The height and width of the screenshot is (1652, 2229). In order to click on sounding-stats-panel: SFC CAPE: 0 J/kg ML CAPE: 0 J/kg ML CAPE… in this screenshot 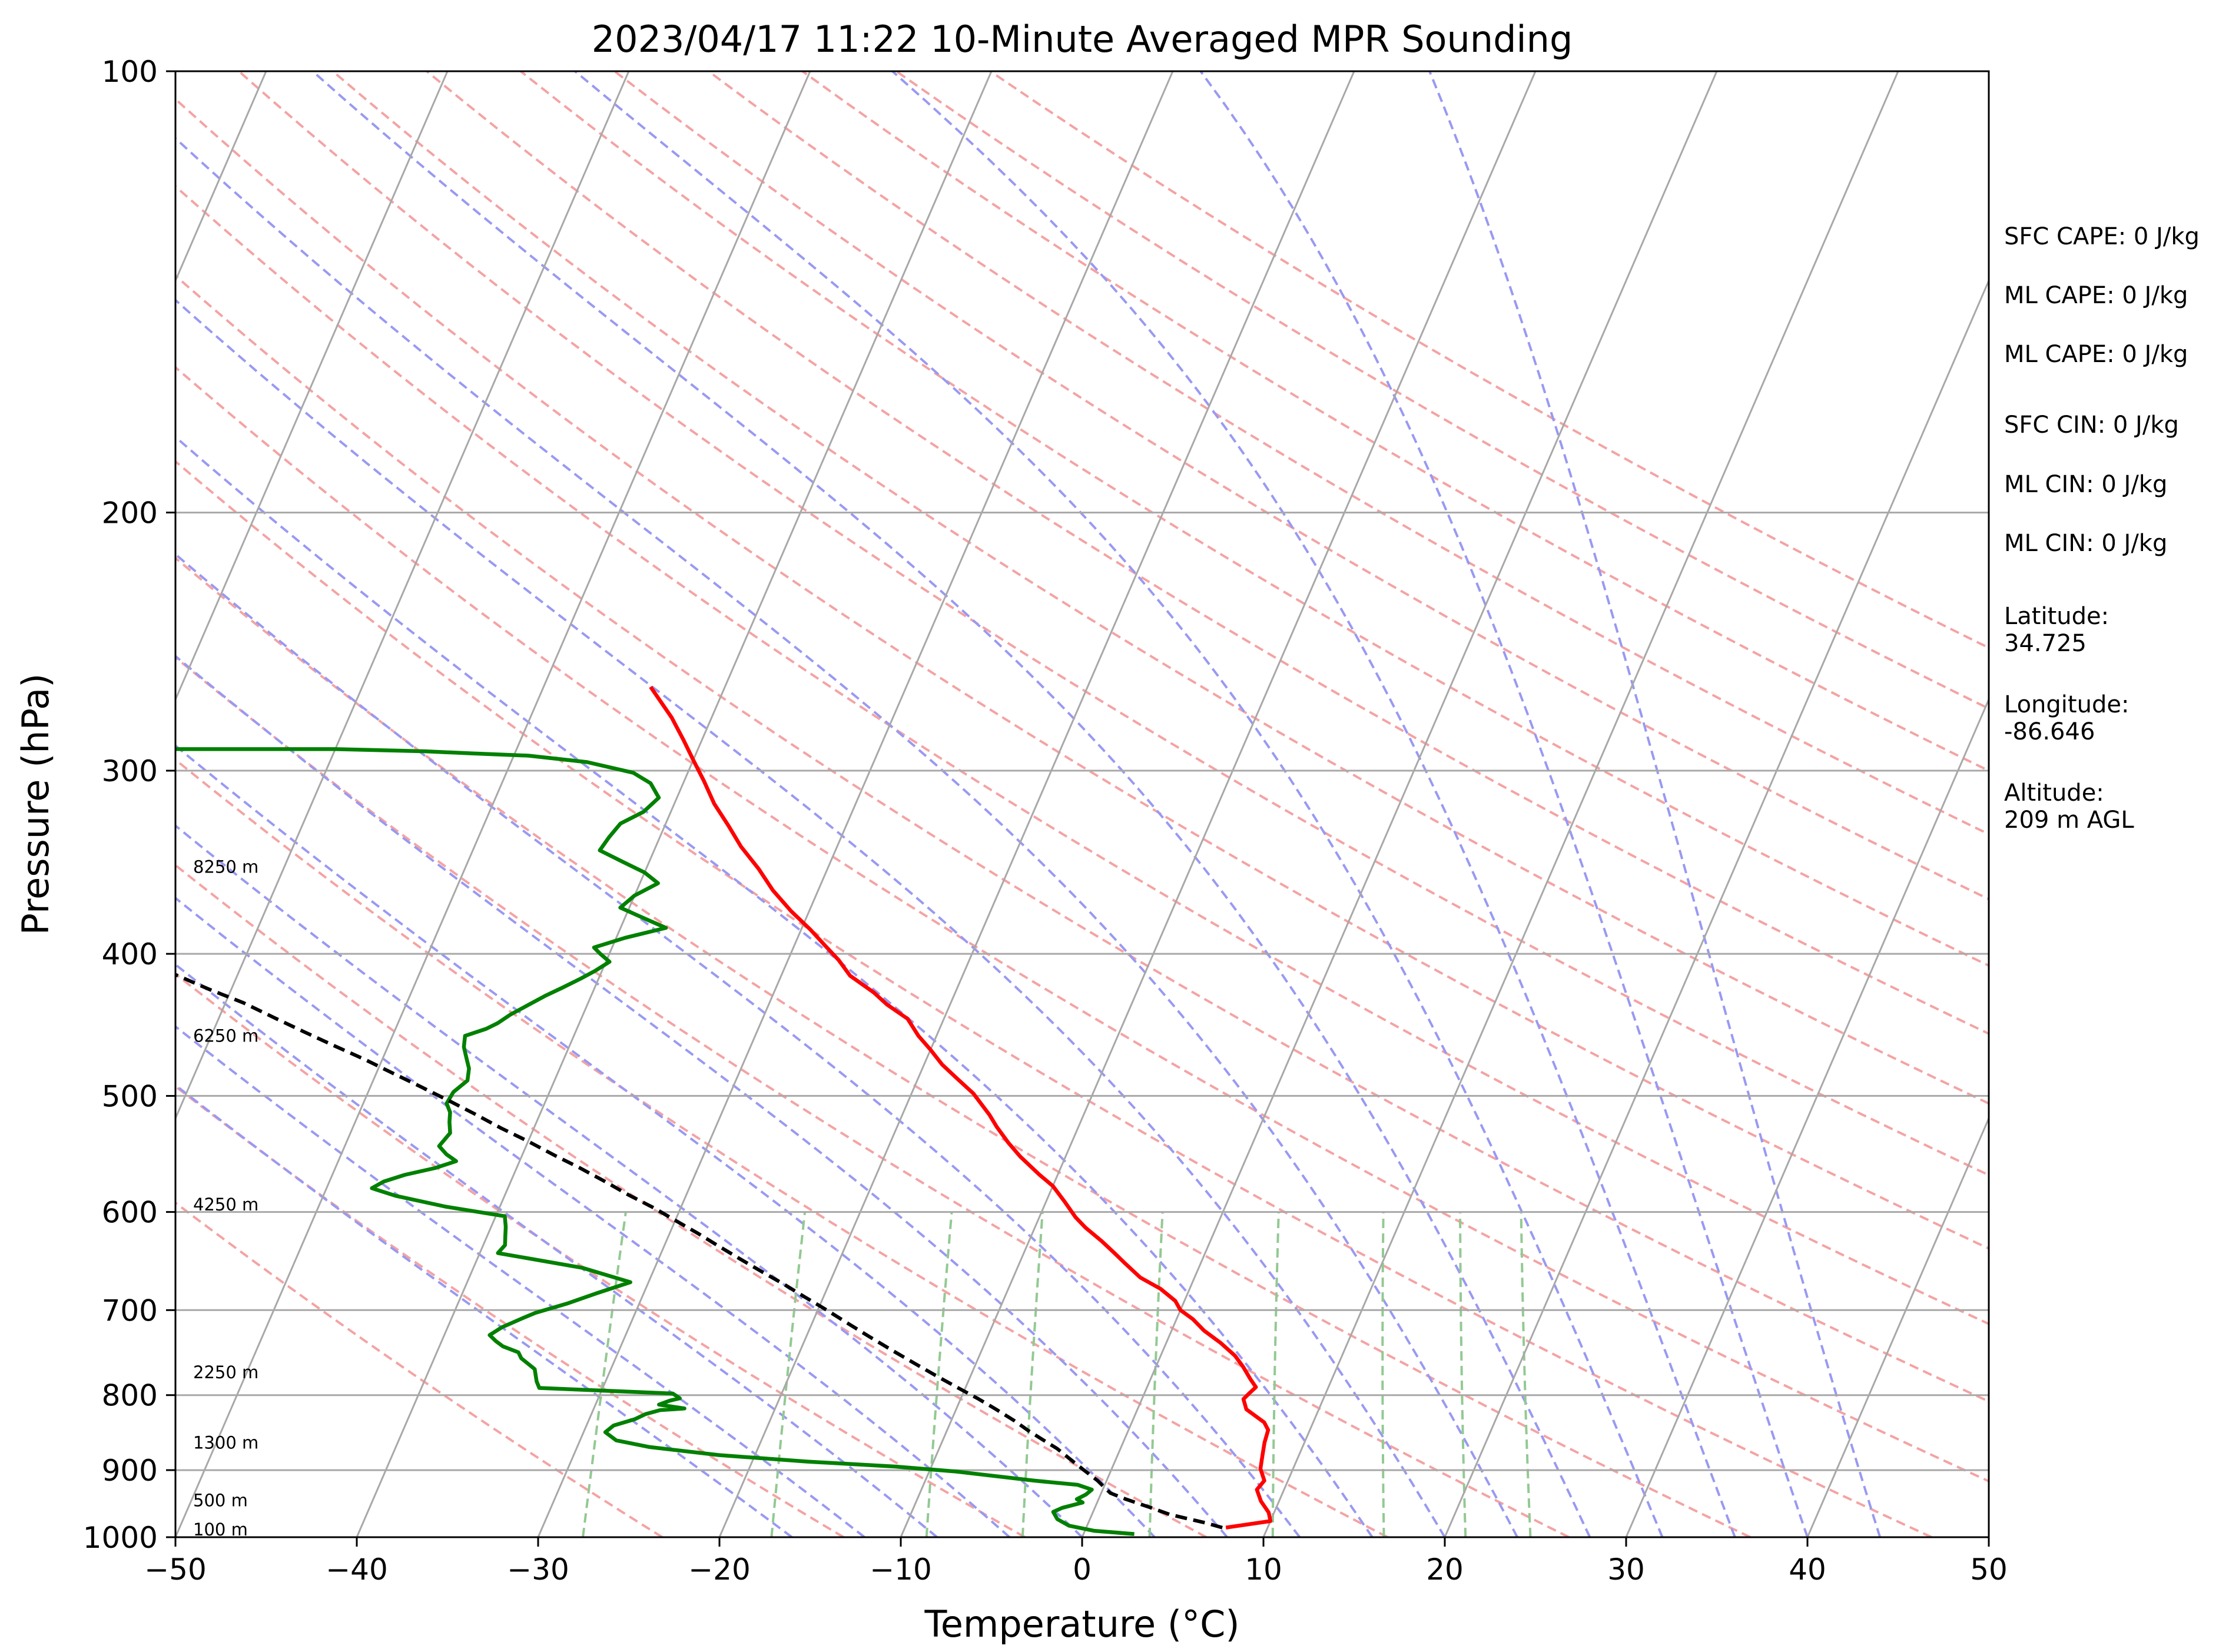, I will do `click(2102, 528)`.